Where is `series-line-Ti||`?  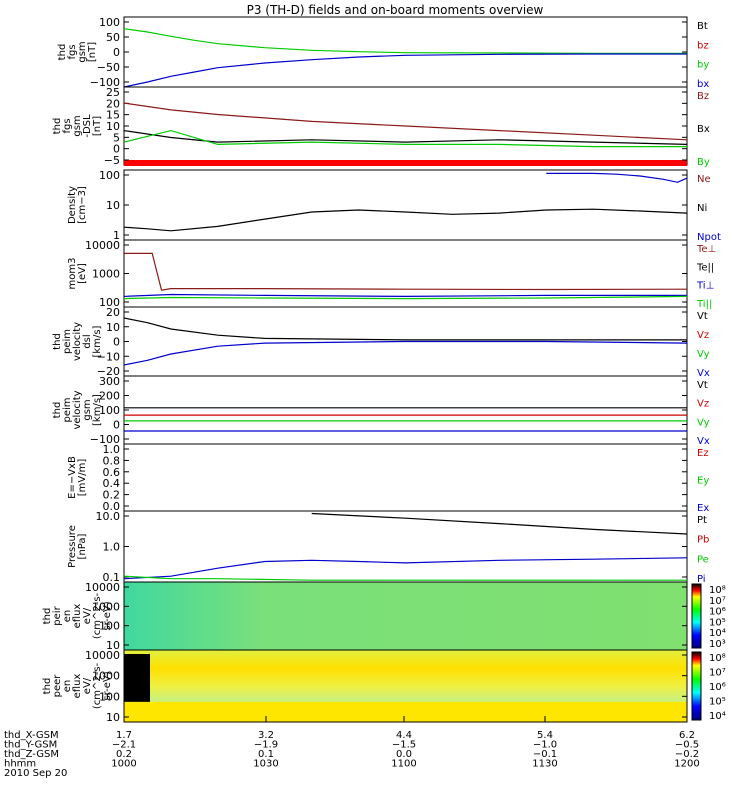
series-line-Ti|| is located at coordinates (405, 297).